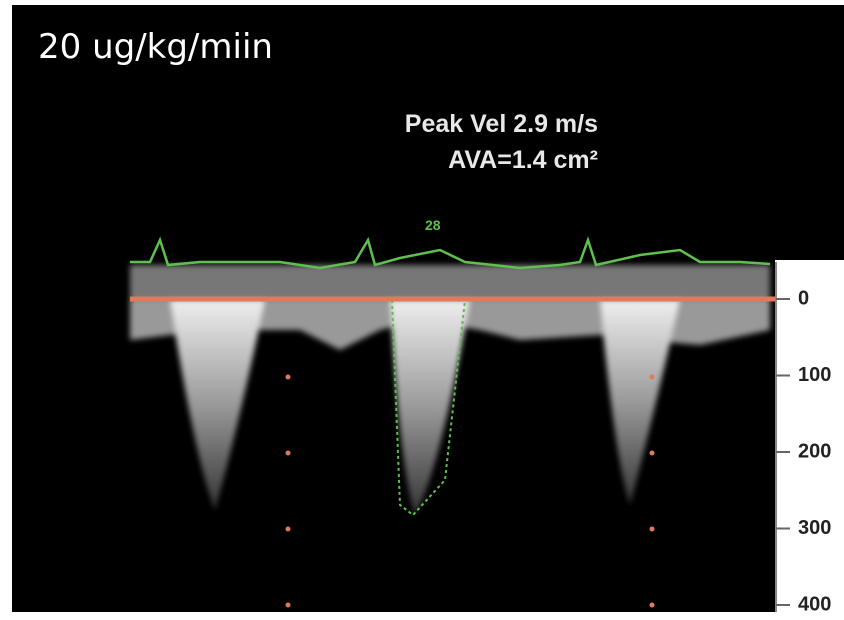 This screenshot has height=620, width=844. I want to click on scale-label: 400, so click(814, 604).